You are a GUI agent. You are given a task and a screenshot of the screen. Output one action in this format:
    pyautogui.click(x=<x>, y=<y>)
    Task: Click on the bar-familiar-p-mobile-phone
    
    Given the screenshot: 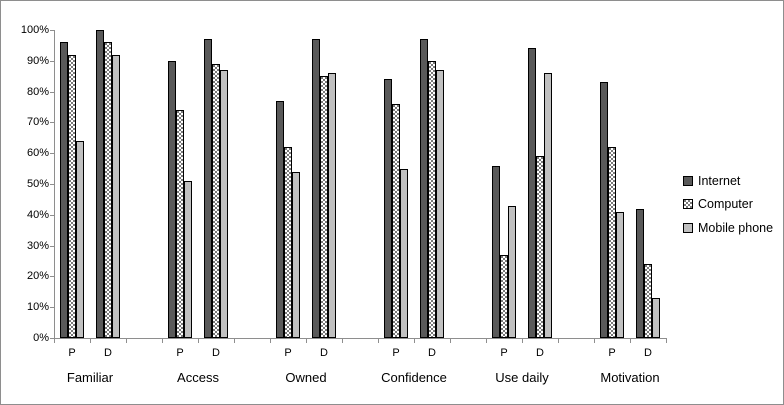 What is the action you would take?
    pyautogui.click(x=80, y=239)
    